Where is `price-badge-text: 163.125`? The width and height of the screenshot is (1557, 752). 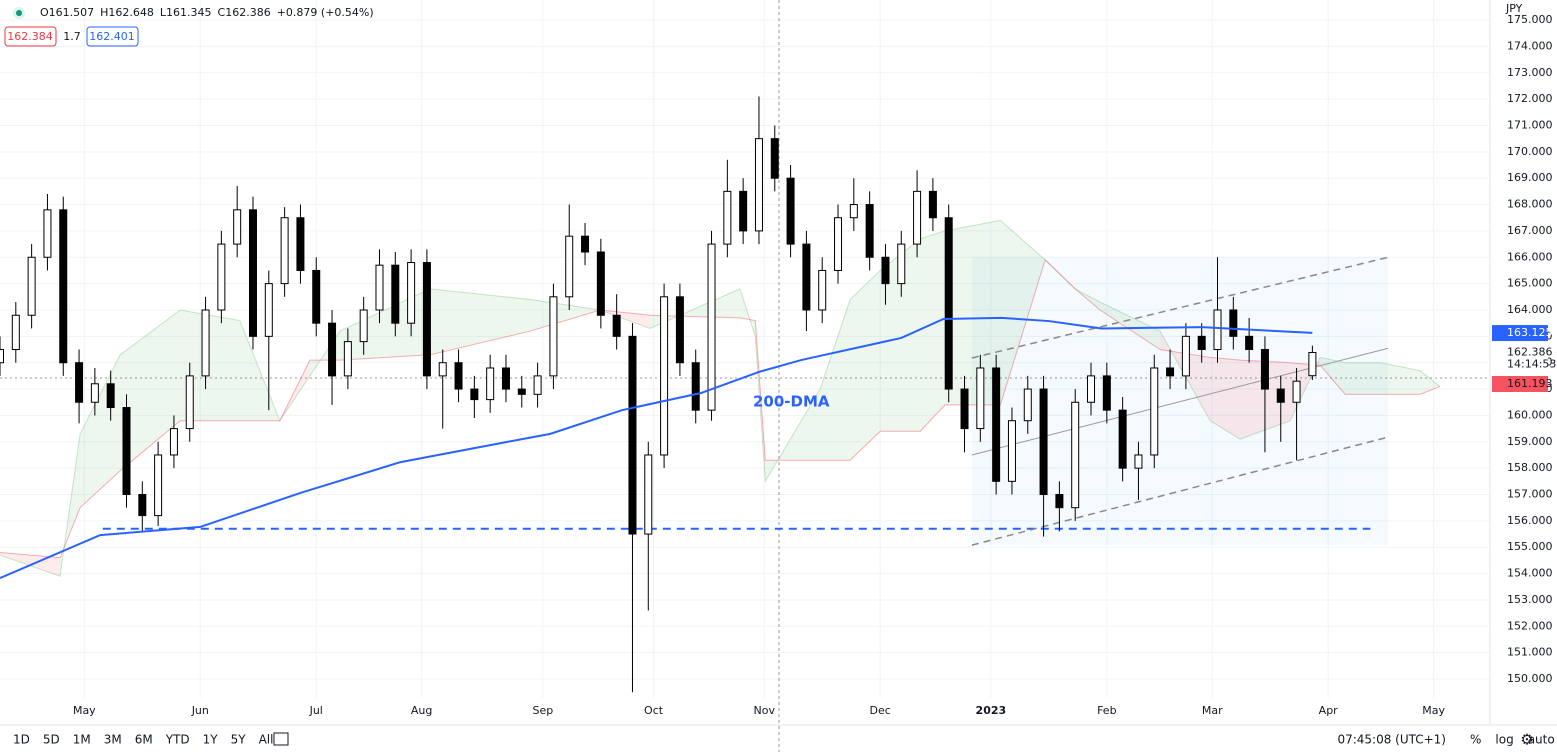 price-badge-text: 163.125 is located at coordinates (1530, 332).